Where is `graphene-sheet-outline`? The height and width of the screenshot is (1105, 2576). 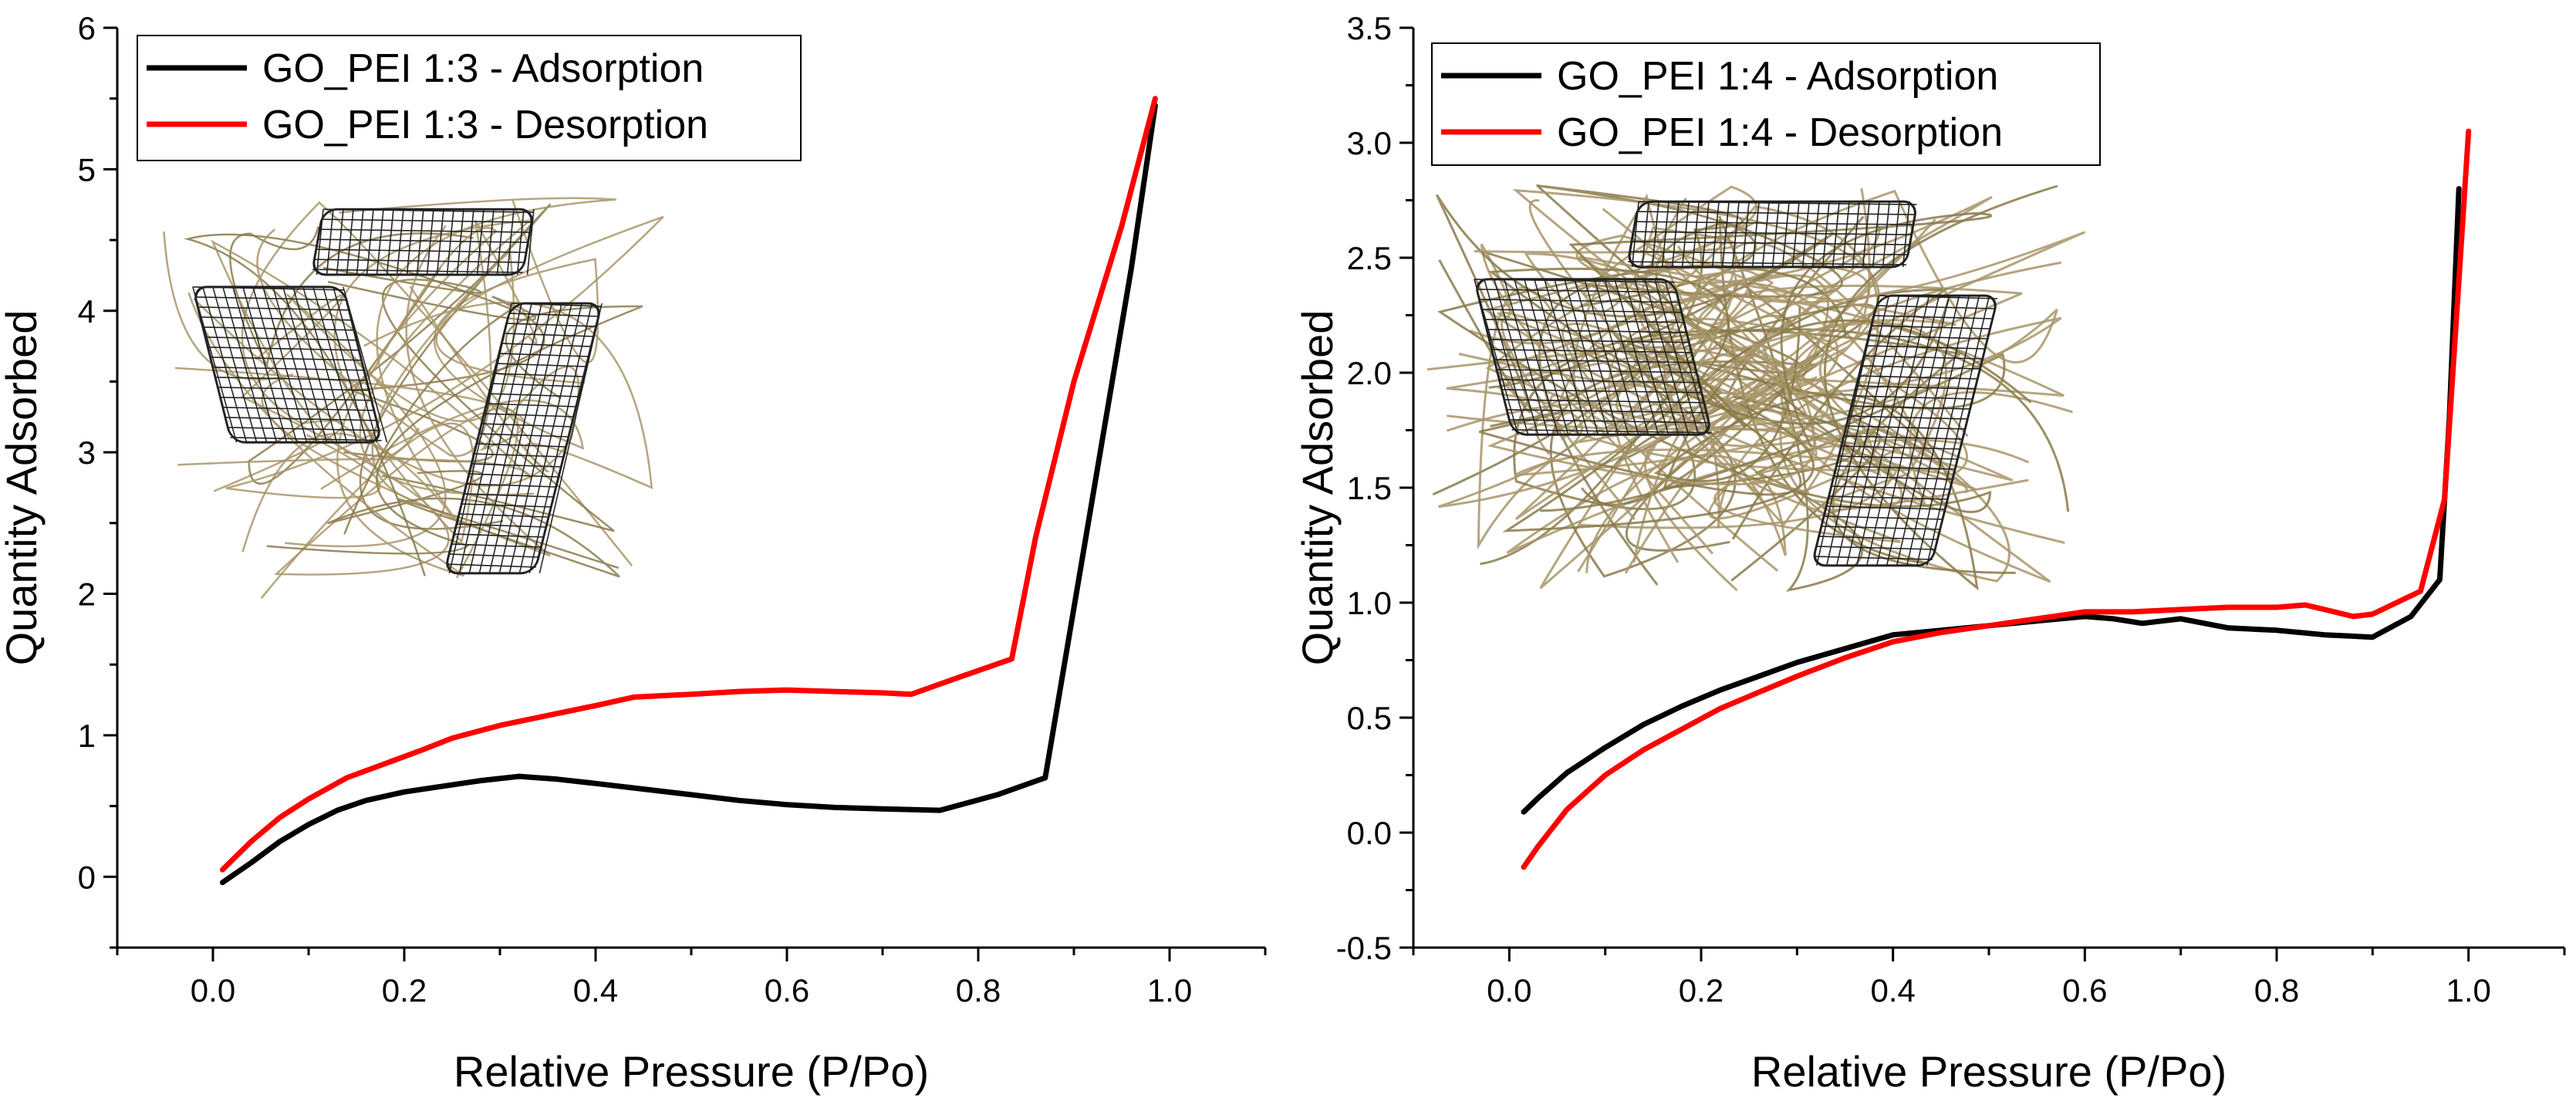 graphene-sheet-outline is located at coordinates (1905, 430).